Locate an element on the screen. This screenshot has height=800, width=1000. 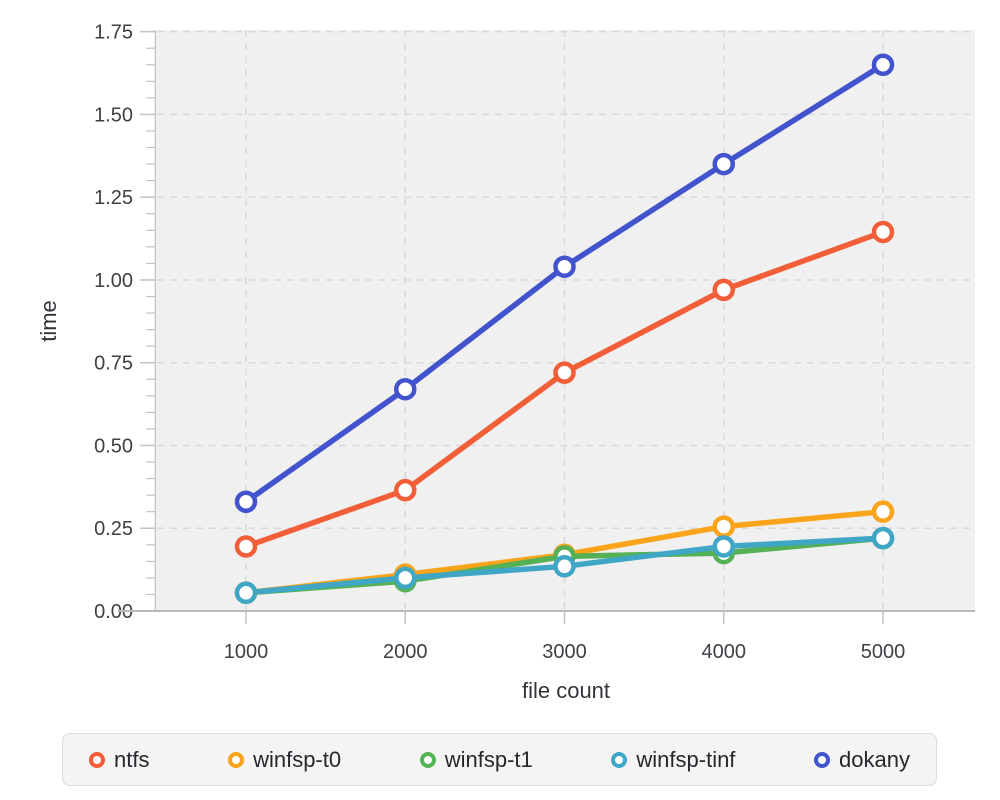
y-tick-label: 1.50 is located at coordinates (113, 115).